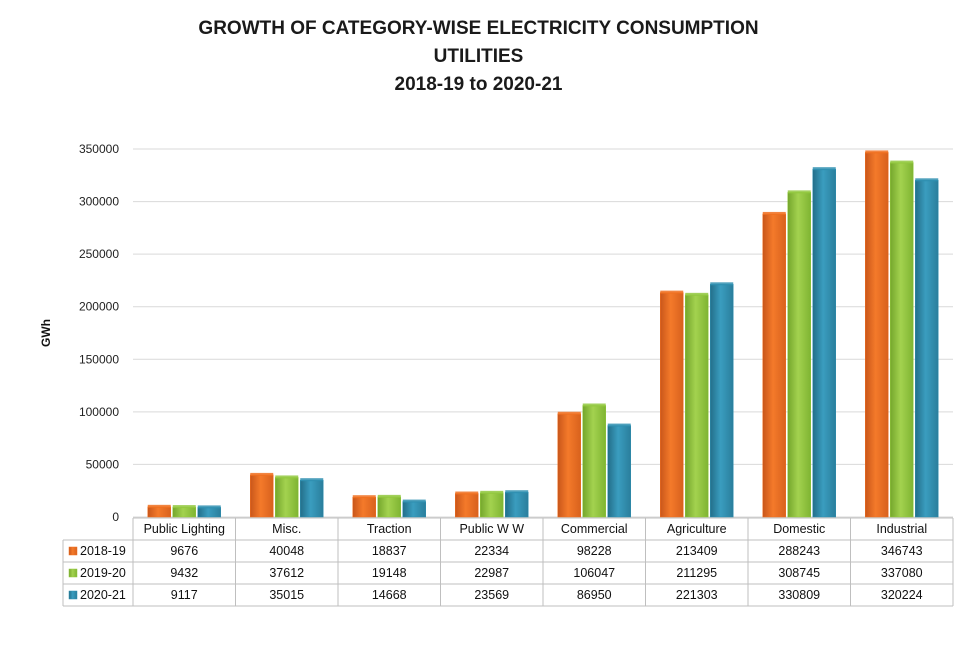 This screenshot has height=659, width=957. I want to click on bar-2020-21-public-lighting, so click(209, 512).